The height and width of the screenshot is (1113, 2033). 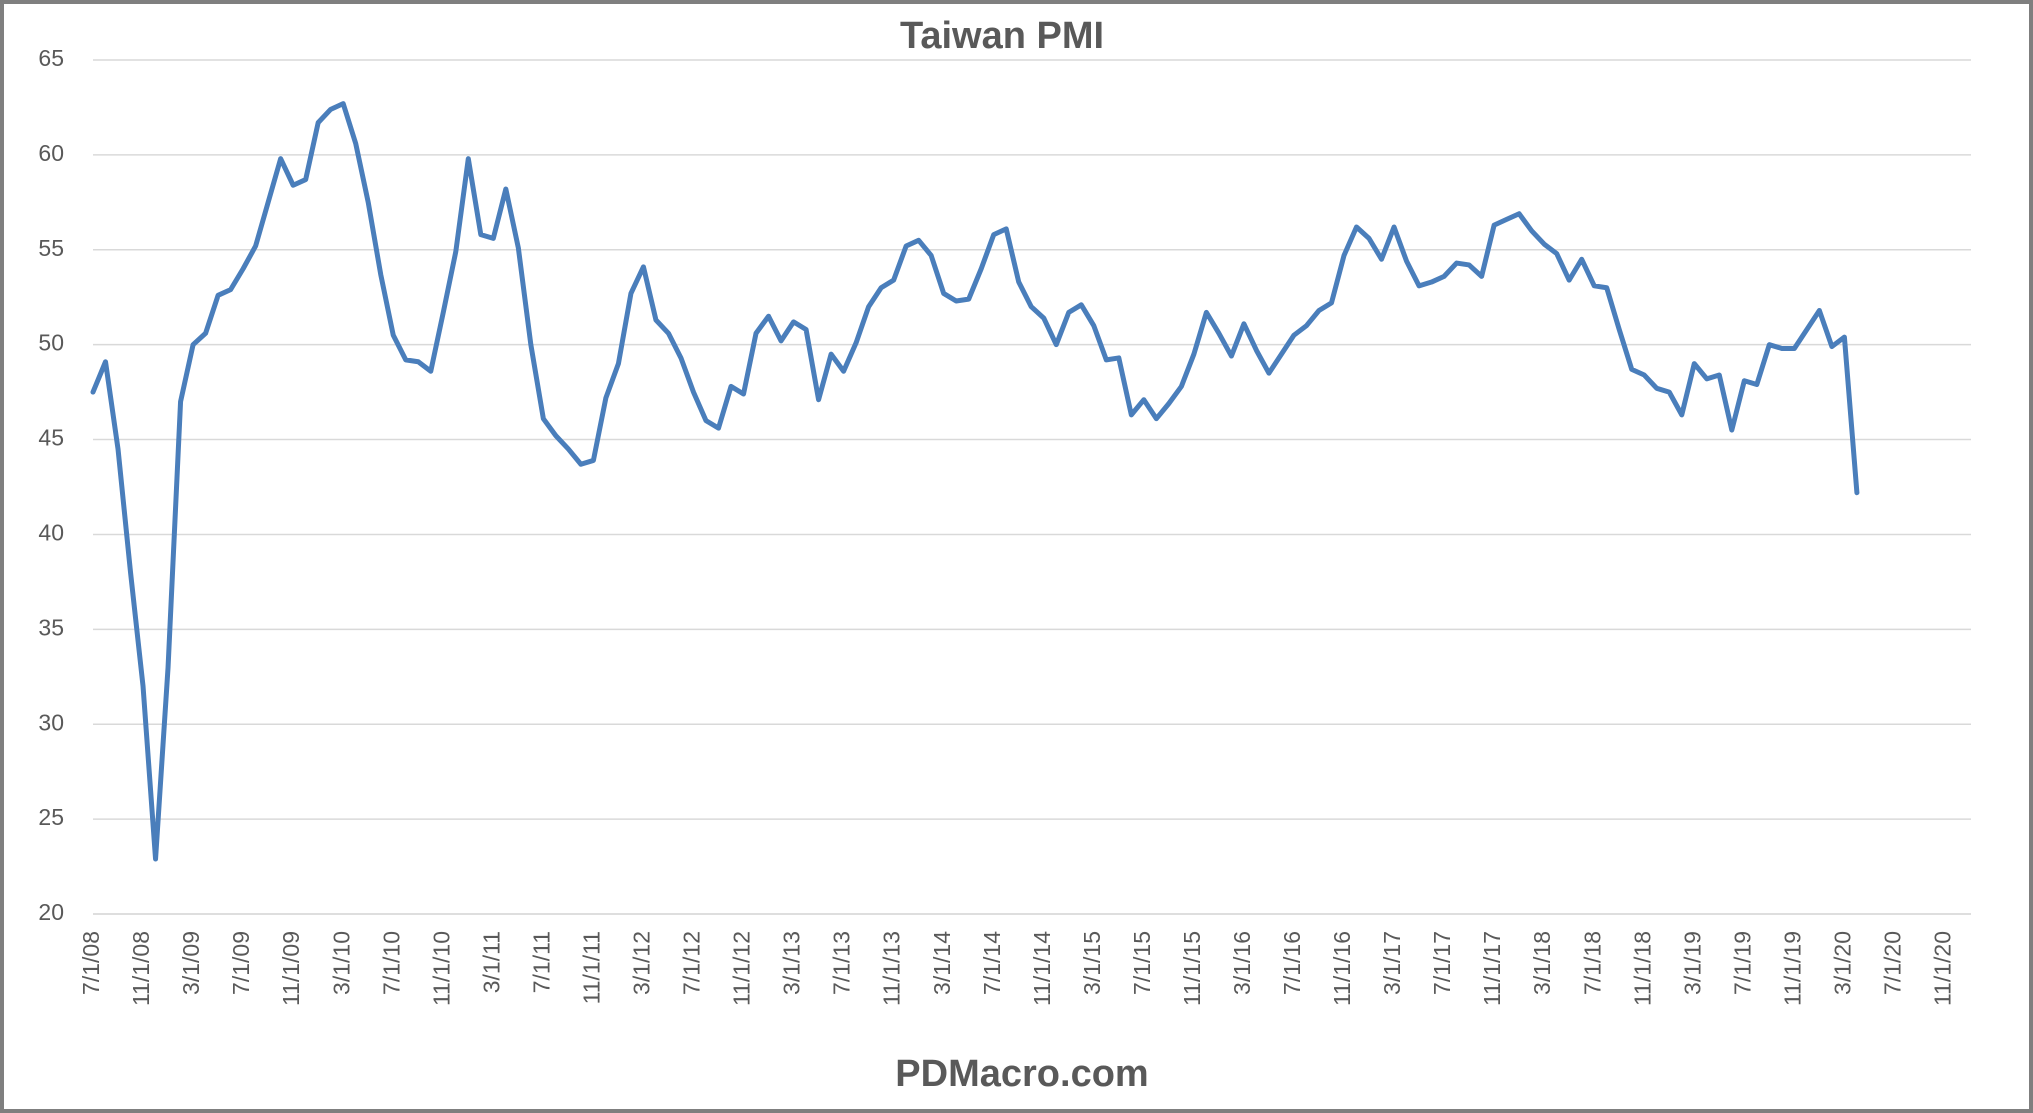 I want to click on x-tick-label: 7/1/16, so click(x=1292, y=963).